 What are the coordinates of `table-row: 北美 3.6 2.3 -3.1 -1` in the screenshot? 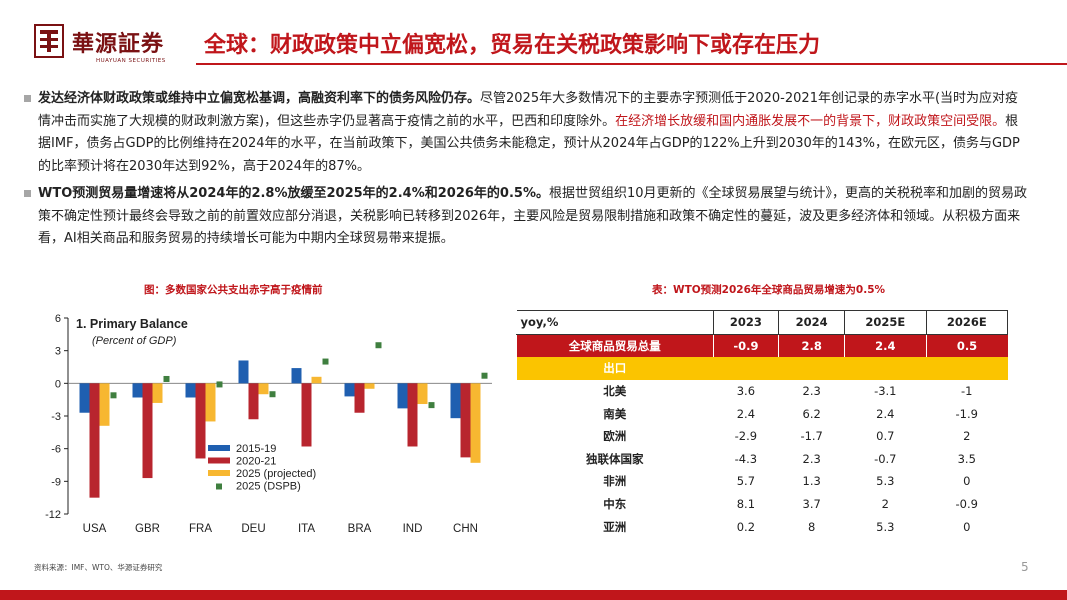 It's located at (762, 391).